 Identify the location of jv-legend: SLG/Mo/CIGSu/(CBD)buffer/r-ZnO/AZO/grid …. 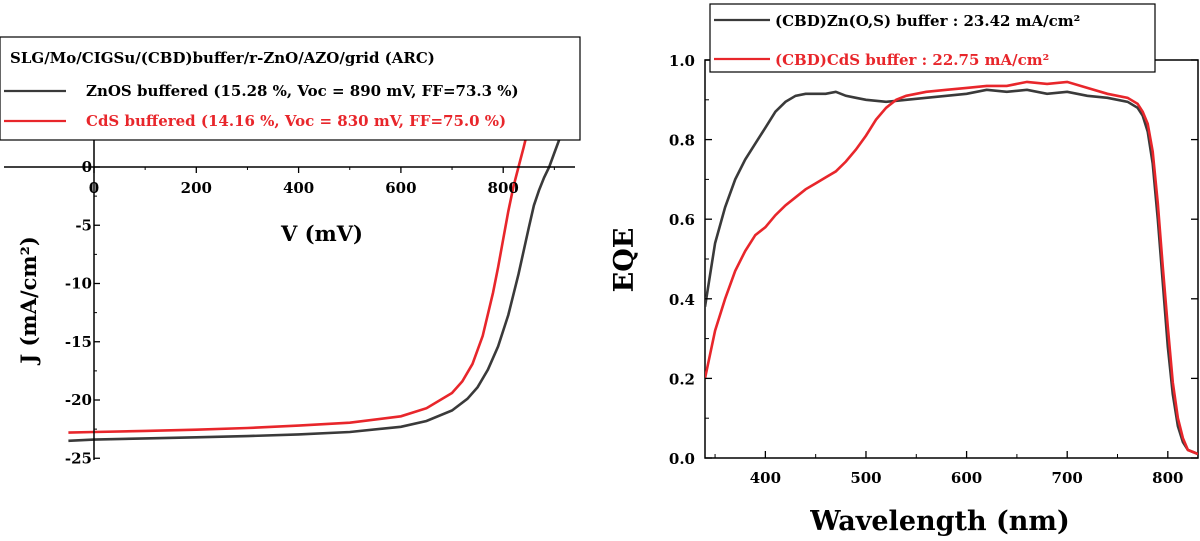
(290, 88).